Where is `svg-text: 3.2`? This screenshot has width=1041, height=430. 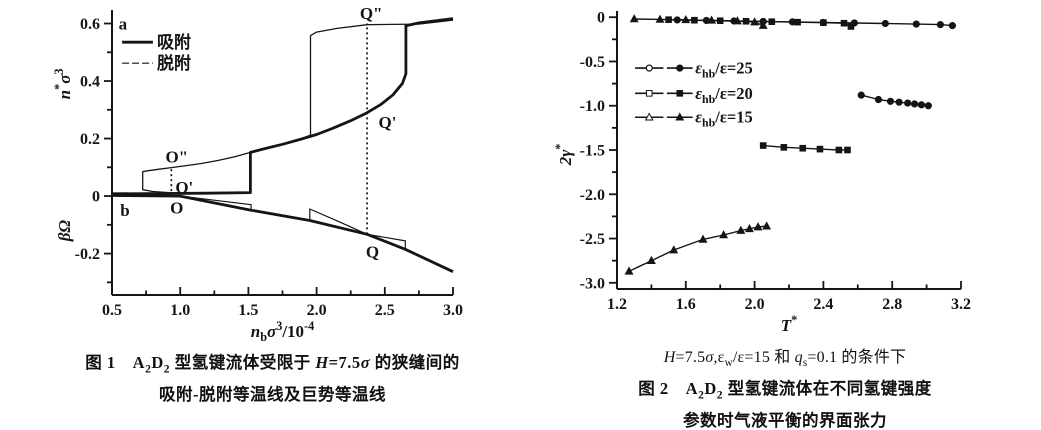 svg-text: 3.2 is located at coordinates (961, 304).